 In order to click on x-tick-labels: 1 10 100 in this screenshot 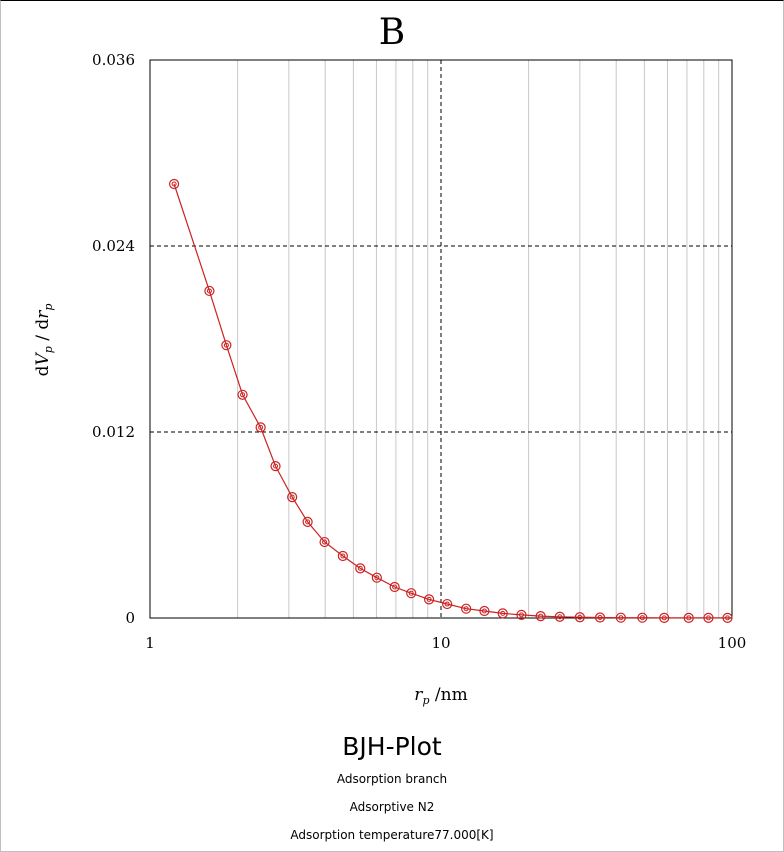, I will do `click(445, 643)`.